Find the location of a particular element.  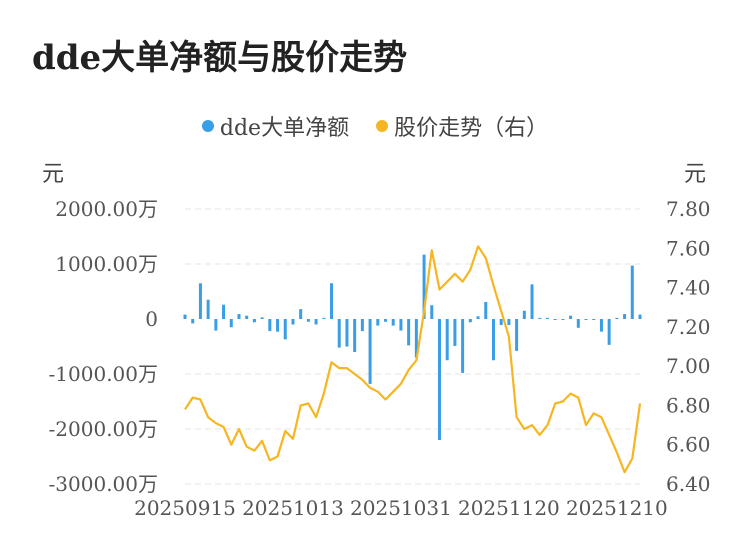

legend: dde大单净额 股价走势（右） is located at coordinates (375, 126).